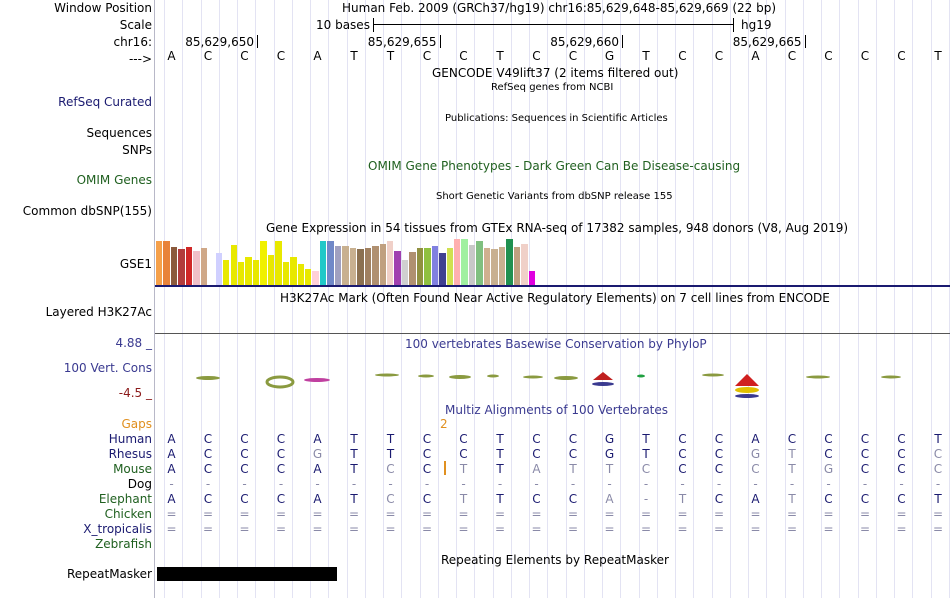  I want to click on strand-arrow-label: --->, so click(140, 59).